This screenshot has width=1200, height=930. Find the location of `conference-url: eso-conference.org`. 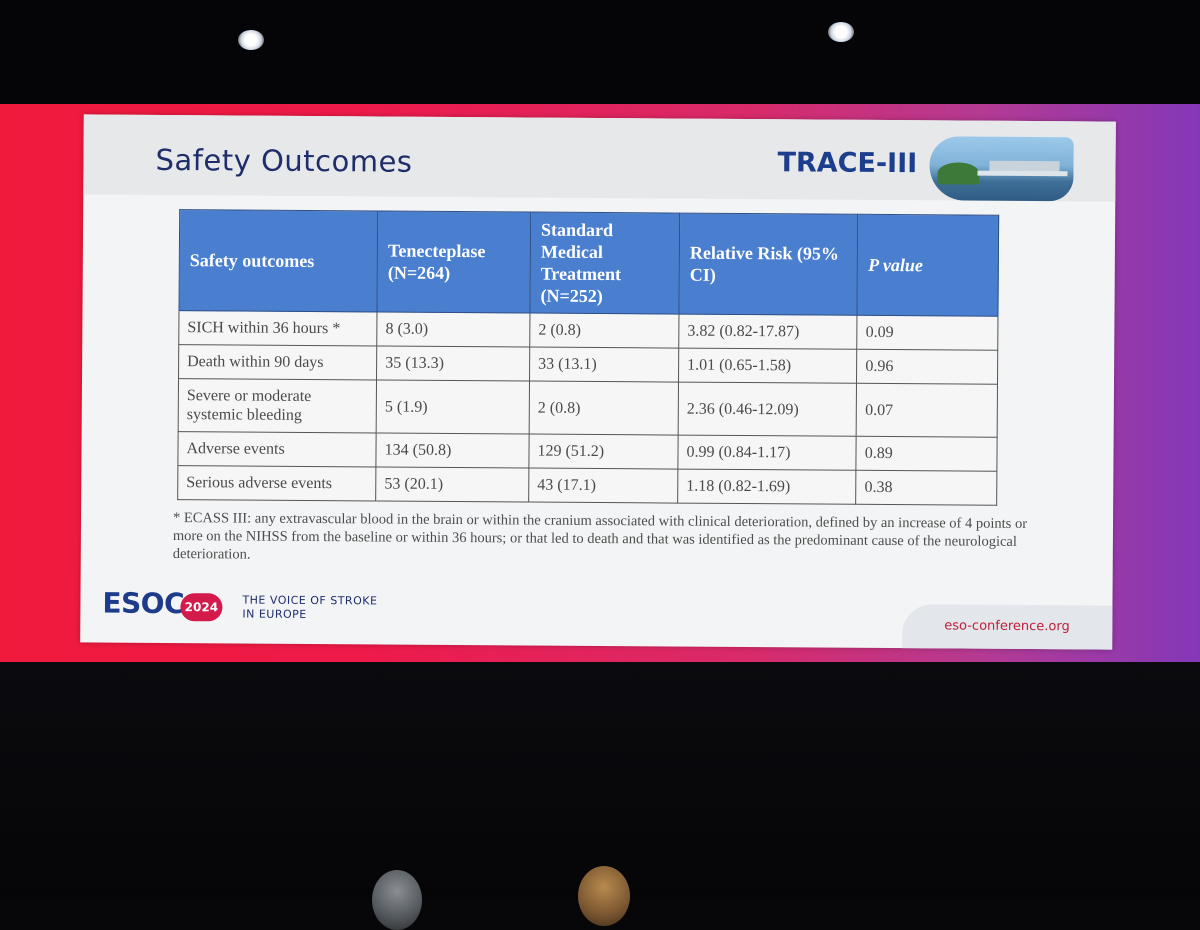

conference-url: eso-conference.org is located at coordinates (1007, 626).